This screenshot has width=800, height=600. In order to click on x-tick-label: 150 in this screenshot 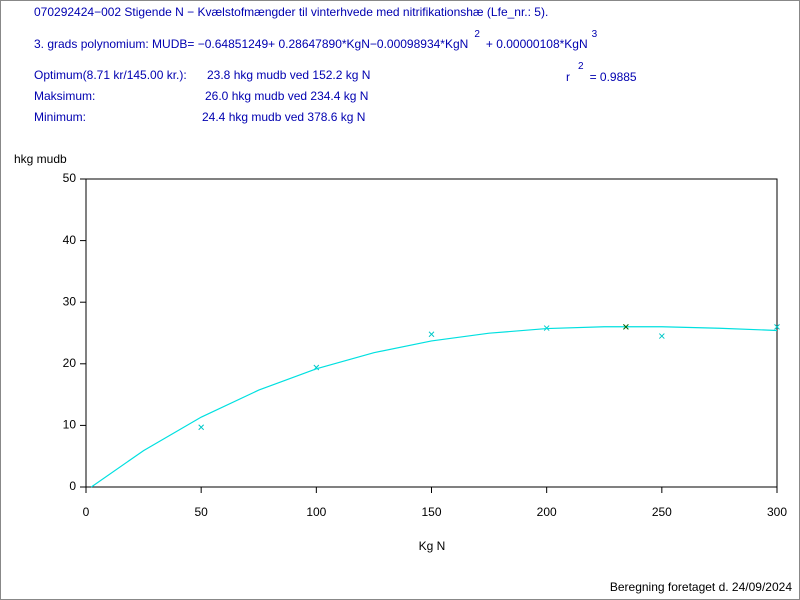, I will do `click(431, 512)`.